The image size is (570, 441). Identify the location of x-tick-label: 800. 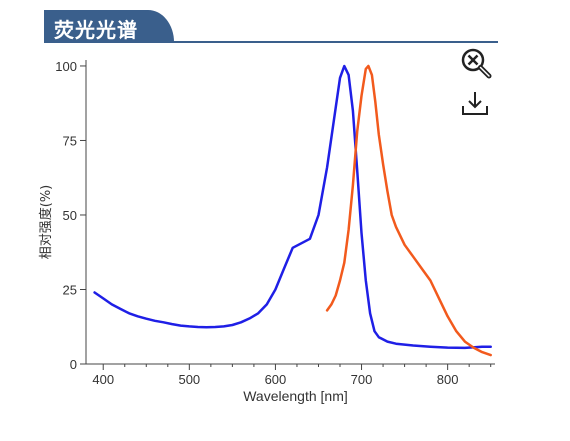
(448, 379).